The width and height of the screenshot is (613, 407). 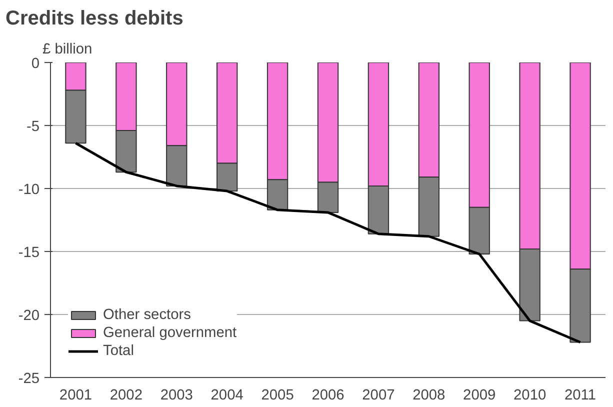 What do you see at coordinates (33, 127) in the screenshot?
I see `y-tick-label: -5` at bounding box center [33, 127].